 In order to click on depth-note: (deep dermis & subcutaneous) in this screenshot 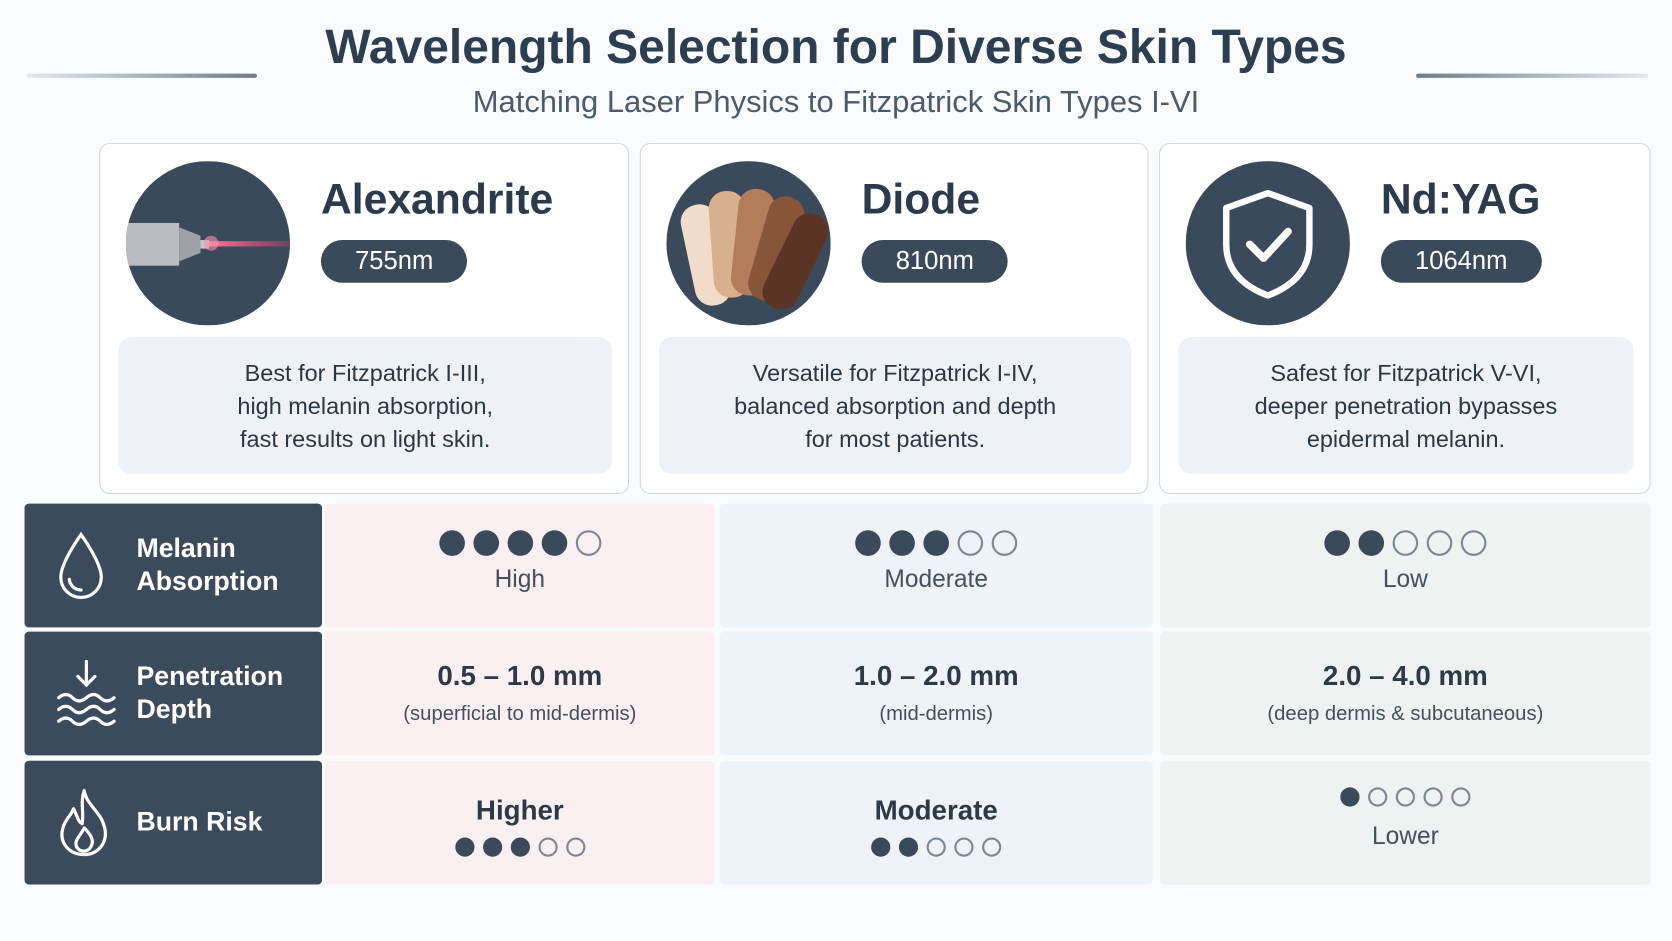, I will do `click(1405, 713)`.